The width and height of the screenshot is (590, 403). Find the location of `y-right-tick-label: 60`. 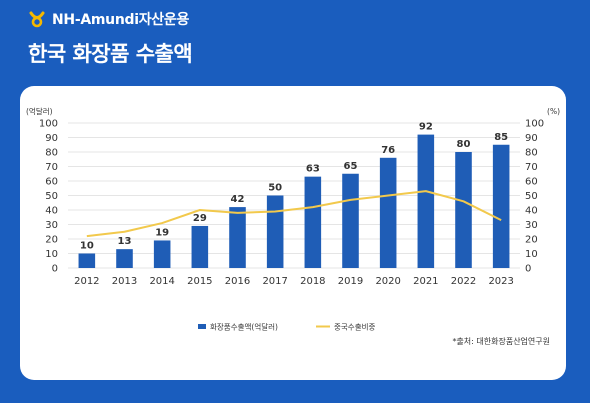

y-right-tick-label: 60 is located at coordinates (531, 182).